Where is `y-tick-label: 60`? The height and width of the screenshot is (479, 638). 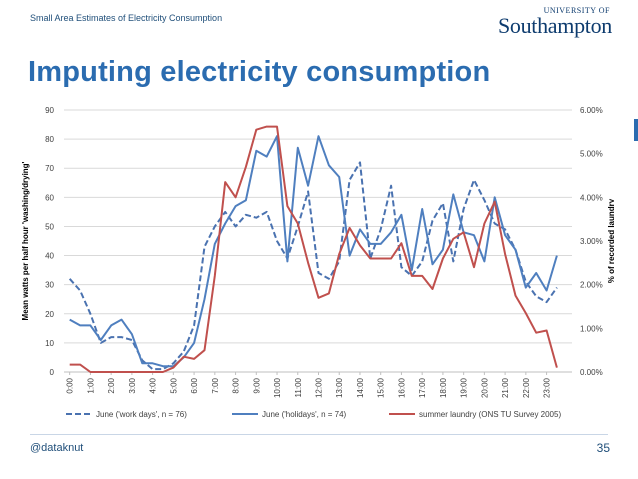 y-tick-label: 60 is located at coordinates (49, 197).